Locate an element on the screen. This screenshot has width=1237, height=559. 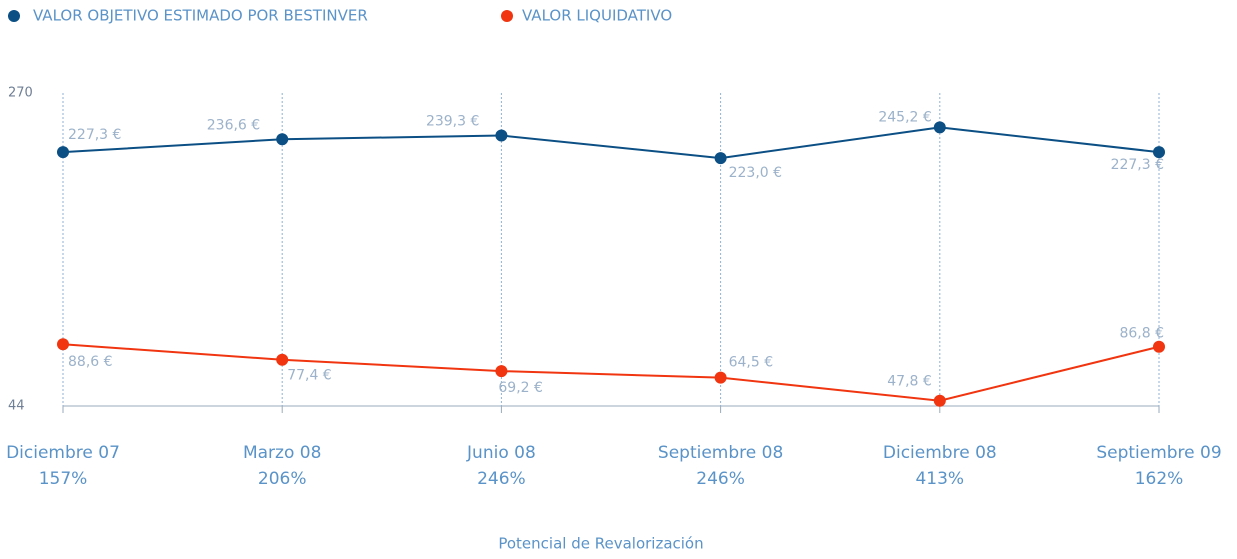
legend-label: VALOR LIQUIDATIVO is located at coordinates (597, 16).